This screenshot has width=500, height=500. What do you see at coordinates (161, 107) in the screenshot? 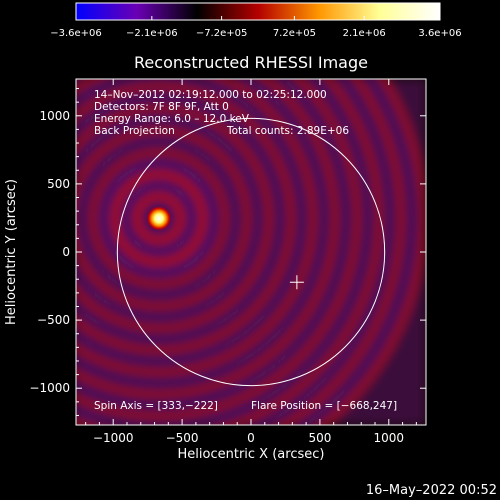
I see `annotation-detectors: Detectors: 7F 8F 9F, Att 0` at bounding box center [161, 107].